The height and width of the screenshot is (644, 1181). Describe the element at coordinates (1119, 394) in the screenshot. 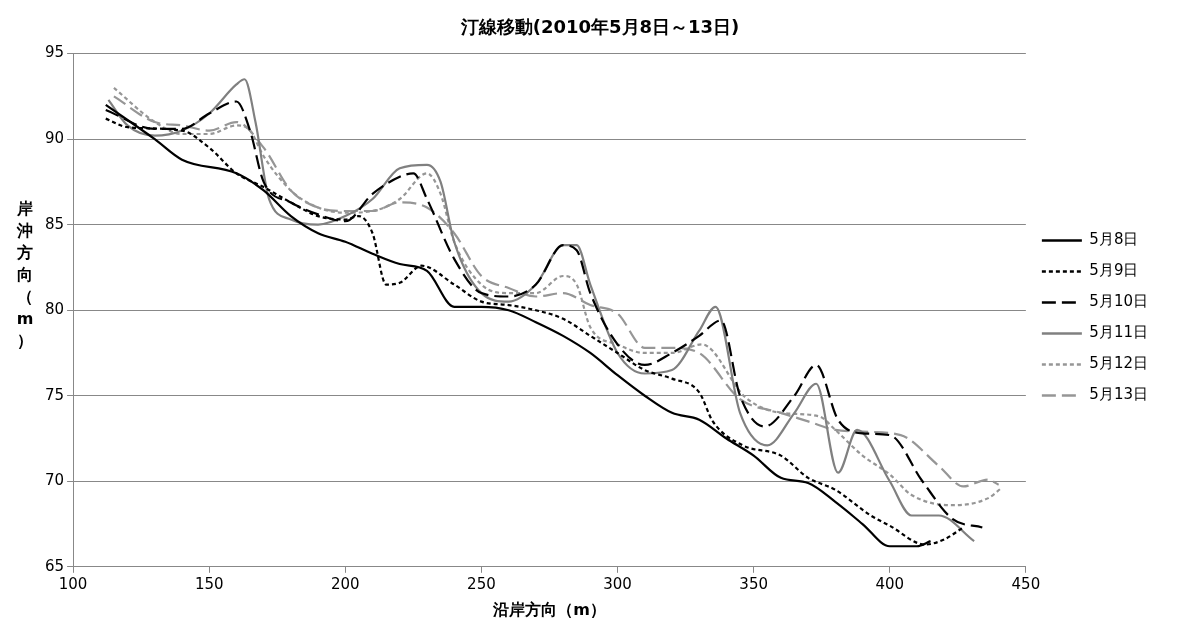

I see `legend-label: 5月13日` at that location.